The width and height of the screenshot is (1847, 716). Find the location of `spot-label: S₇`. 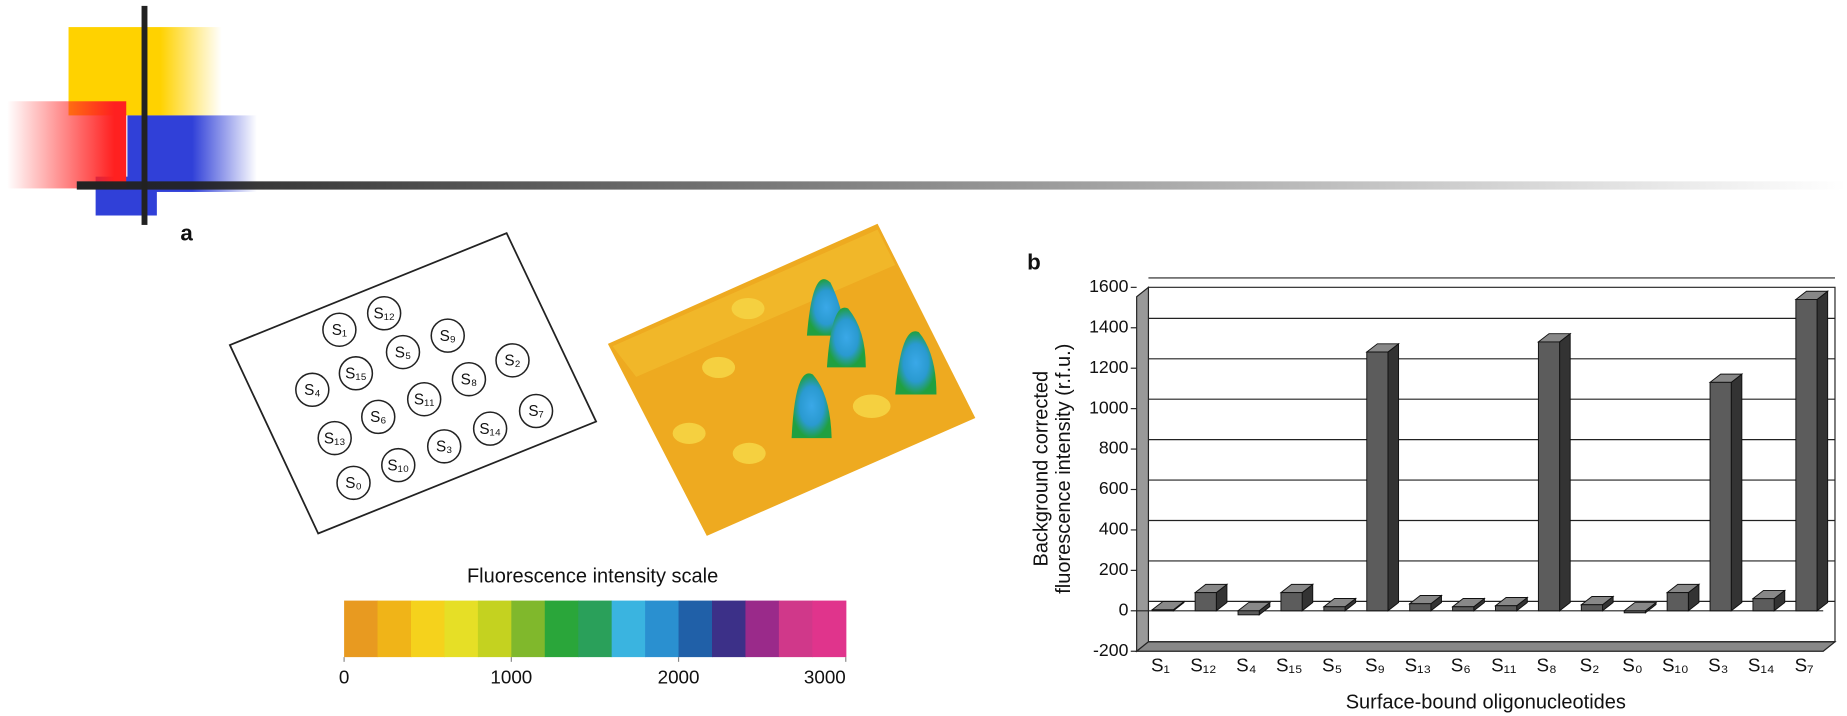

spot-label: S₇ is located at coordinates (535, 411).